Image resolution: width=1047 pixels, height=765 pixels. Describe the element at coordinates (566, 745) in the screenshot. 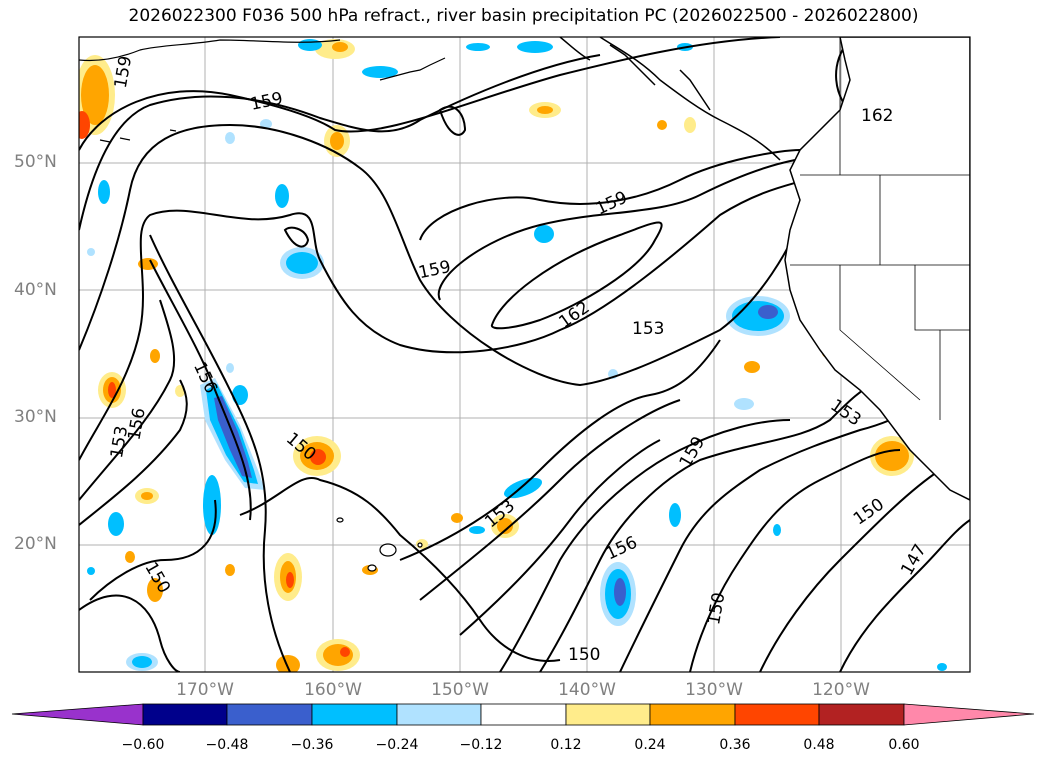

I see `colorbar-tick: 0.12` at that location.